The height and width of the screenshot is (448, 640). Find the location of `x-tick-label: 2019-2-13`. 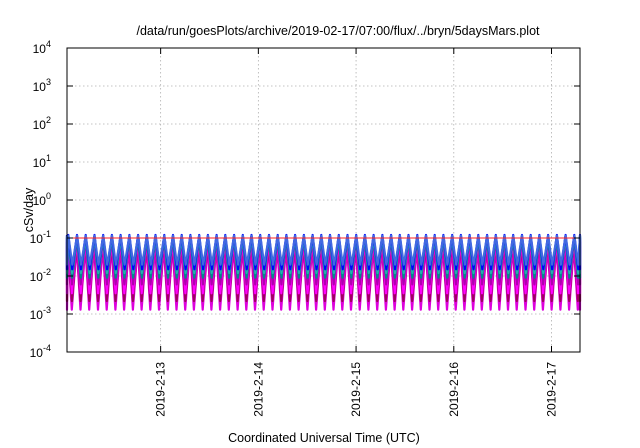

x-tick-label: 2019-2-13 is located at coordinates (161, 389).